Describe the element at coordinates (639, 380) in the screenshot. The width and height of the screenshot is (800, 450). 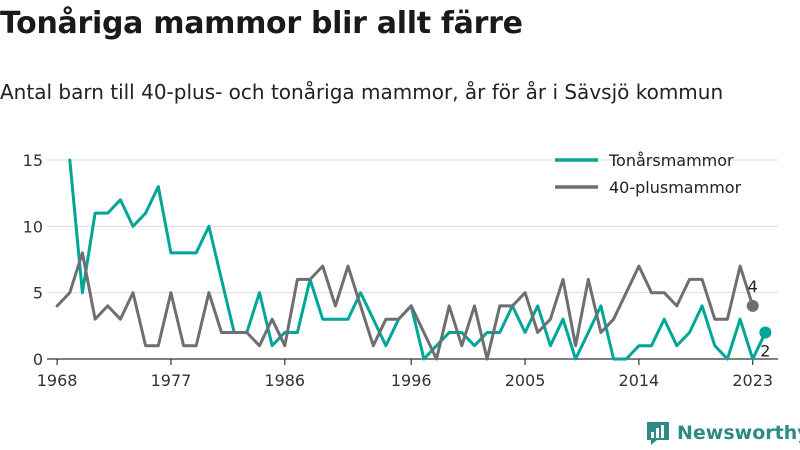
I see `x-tick-label-2014: 2014` at that location.